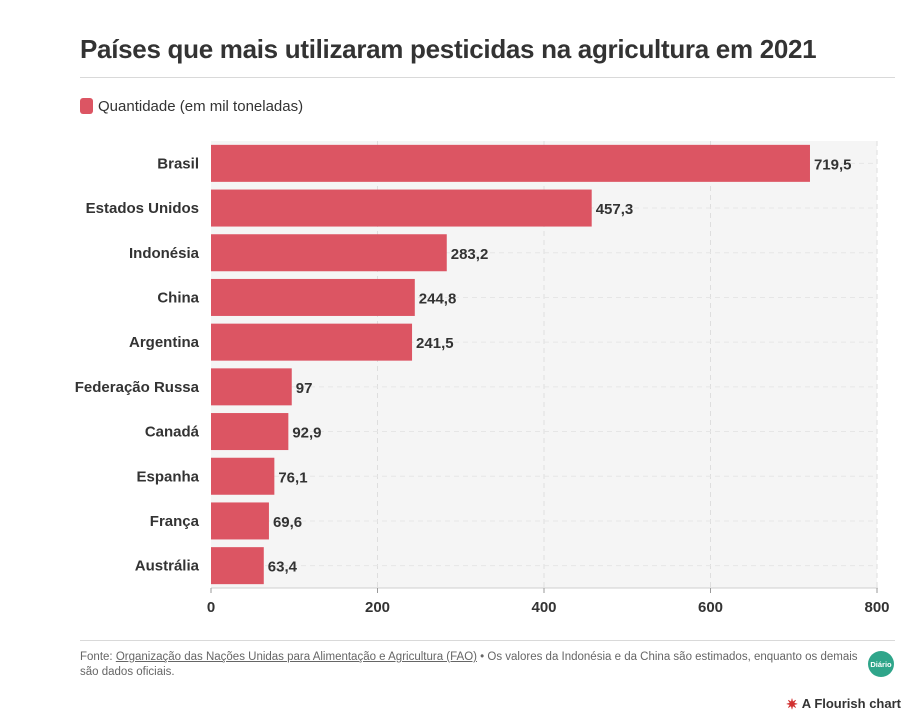  What do you see at coordinates (304, 388) in the screenshot?
I see `data-label: 97` at bounding box center [304, 388].